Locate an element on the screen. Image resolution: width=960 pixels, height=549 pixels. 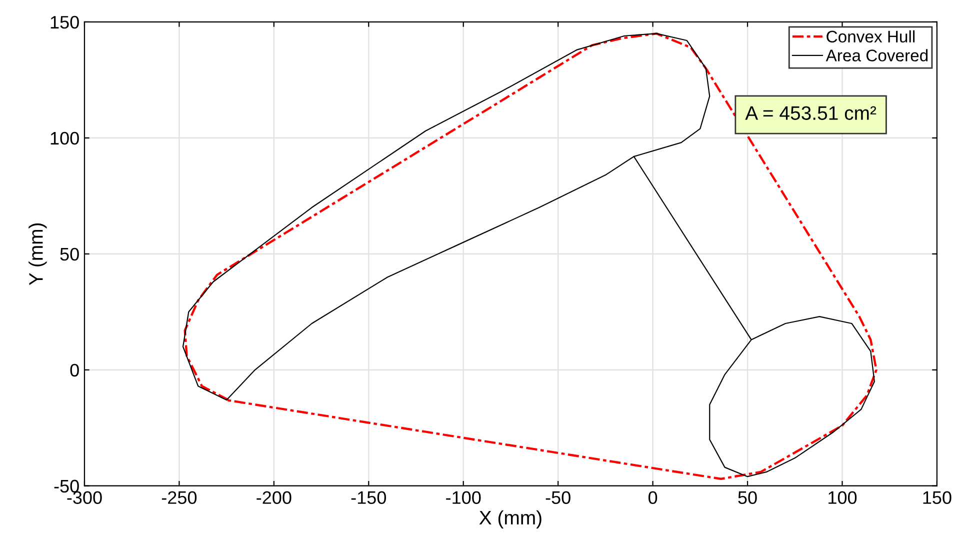
y-axis-title: Y (mm) is located at coordinates (37, 254).